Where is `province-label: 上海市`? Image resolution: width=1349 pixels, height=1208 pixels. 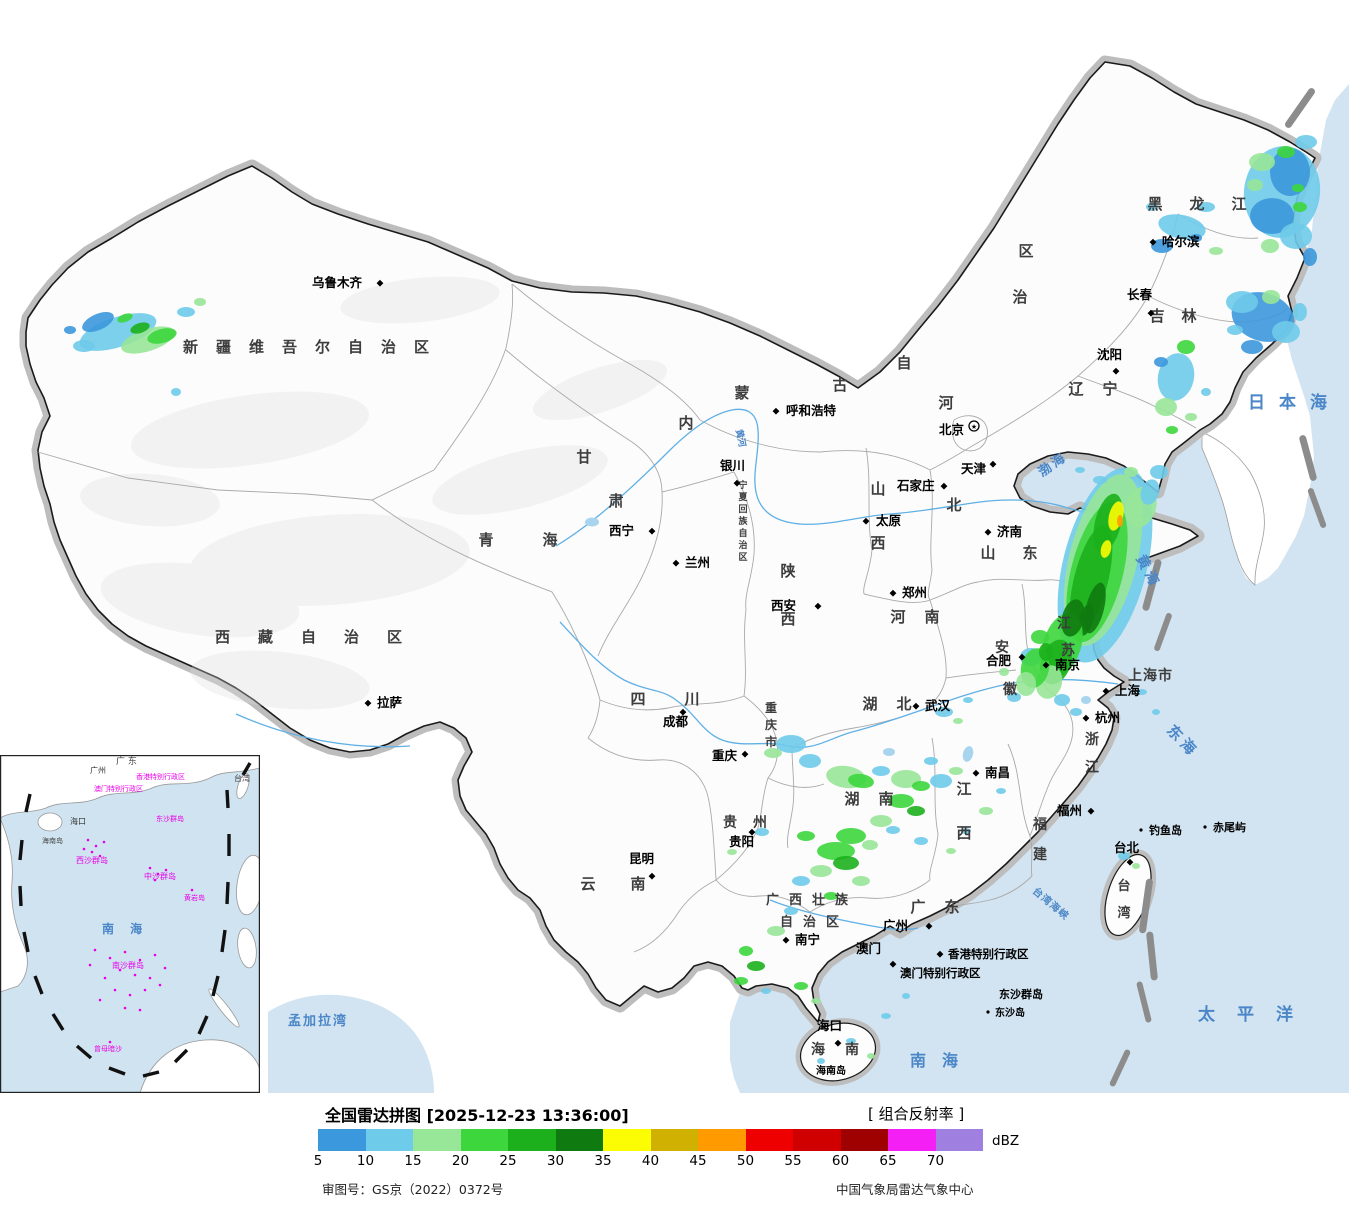 province-label: 上海市 is located at coordinates (1150, 675).